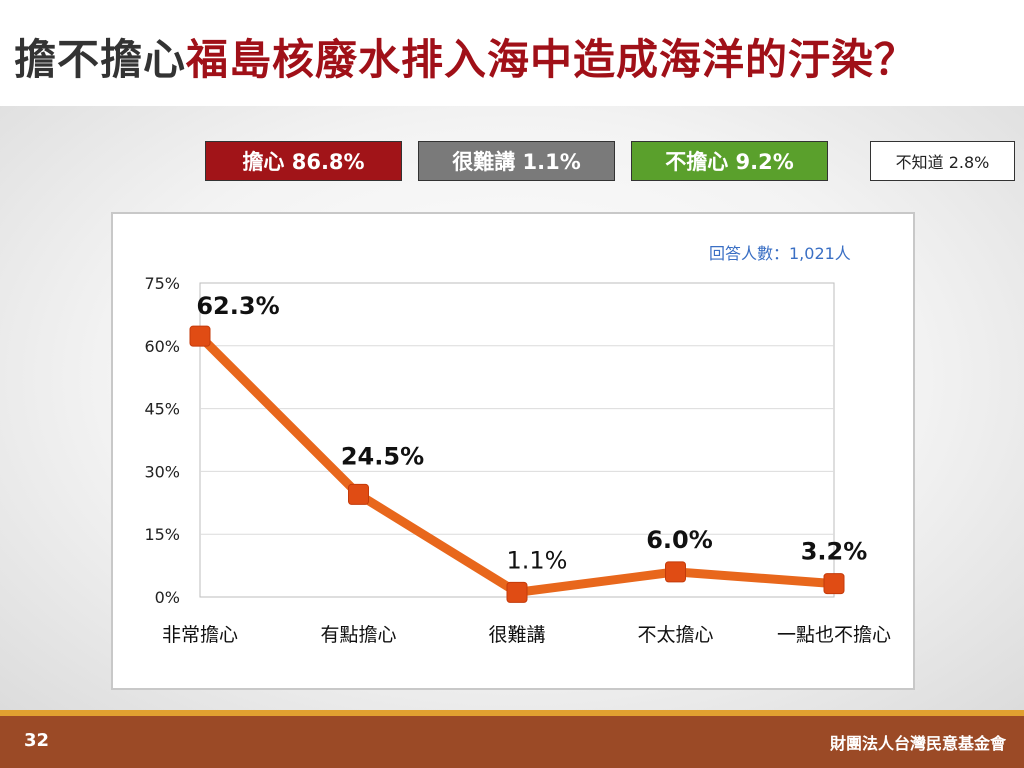 Image resolution: width=1024 pixels, height=768 pixels. I want to click on respondent-count: 回答人數：1,021人, so click(780, 253).